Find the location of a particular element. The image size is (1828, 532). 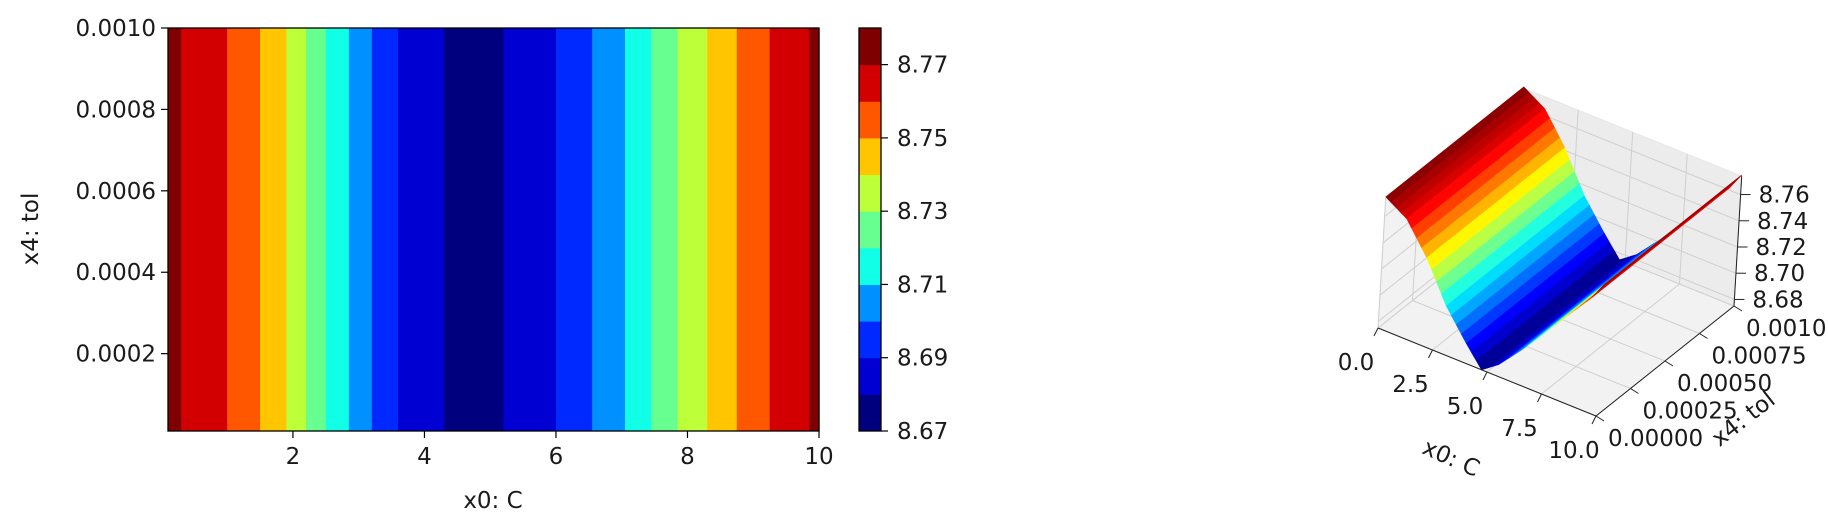

surface-z-tick-label-4: 8.76 is located at coordinates (1784, 196).